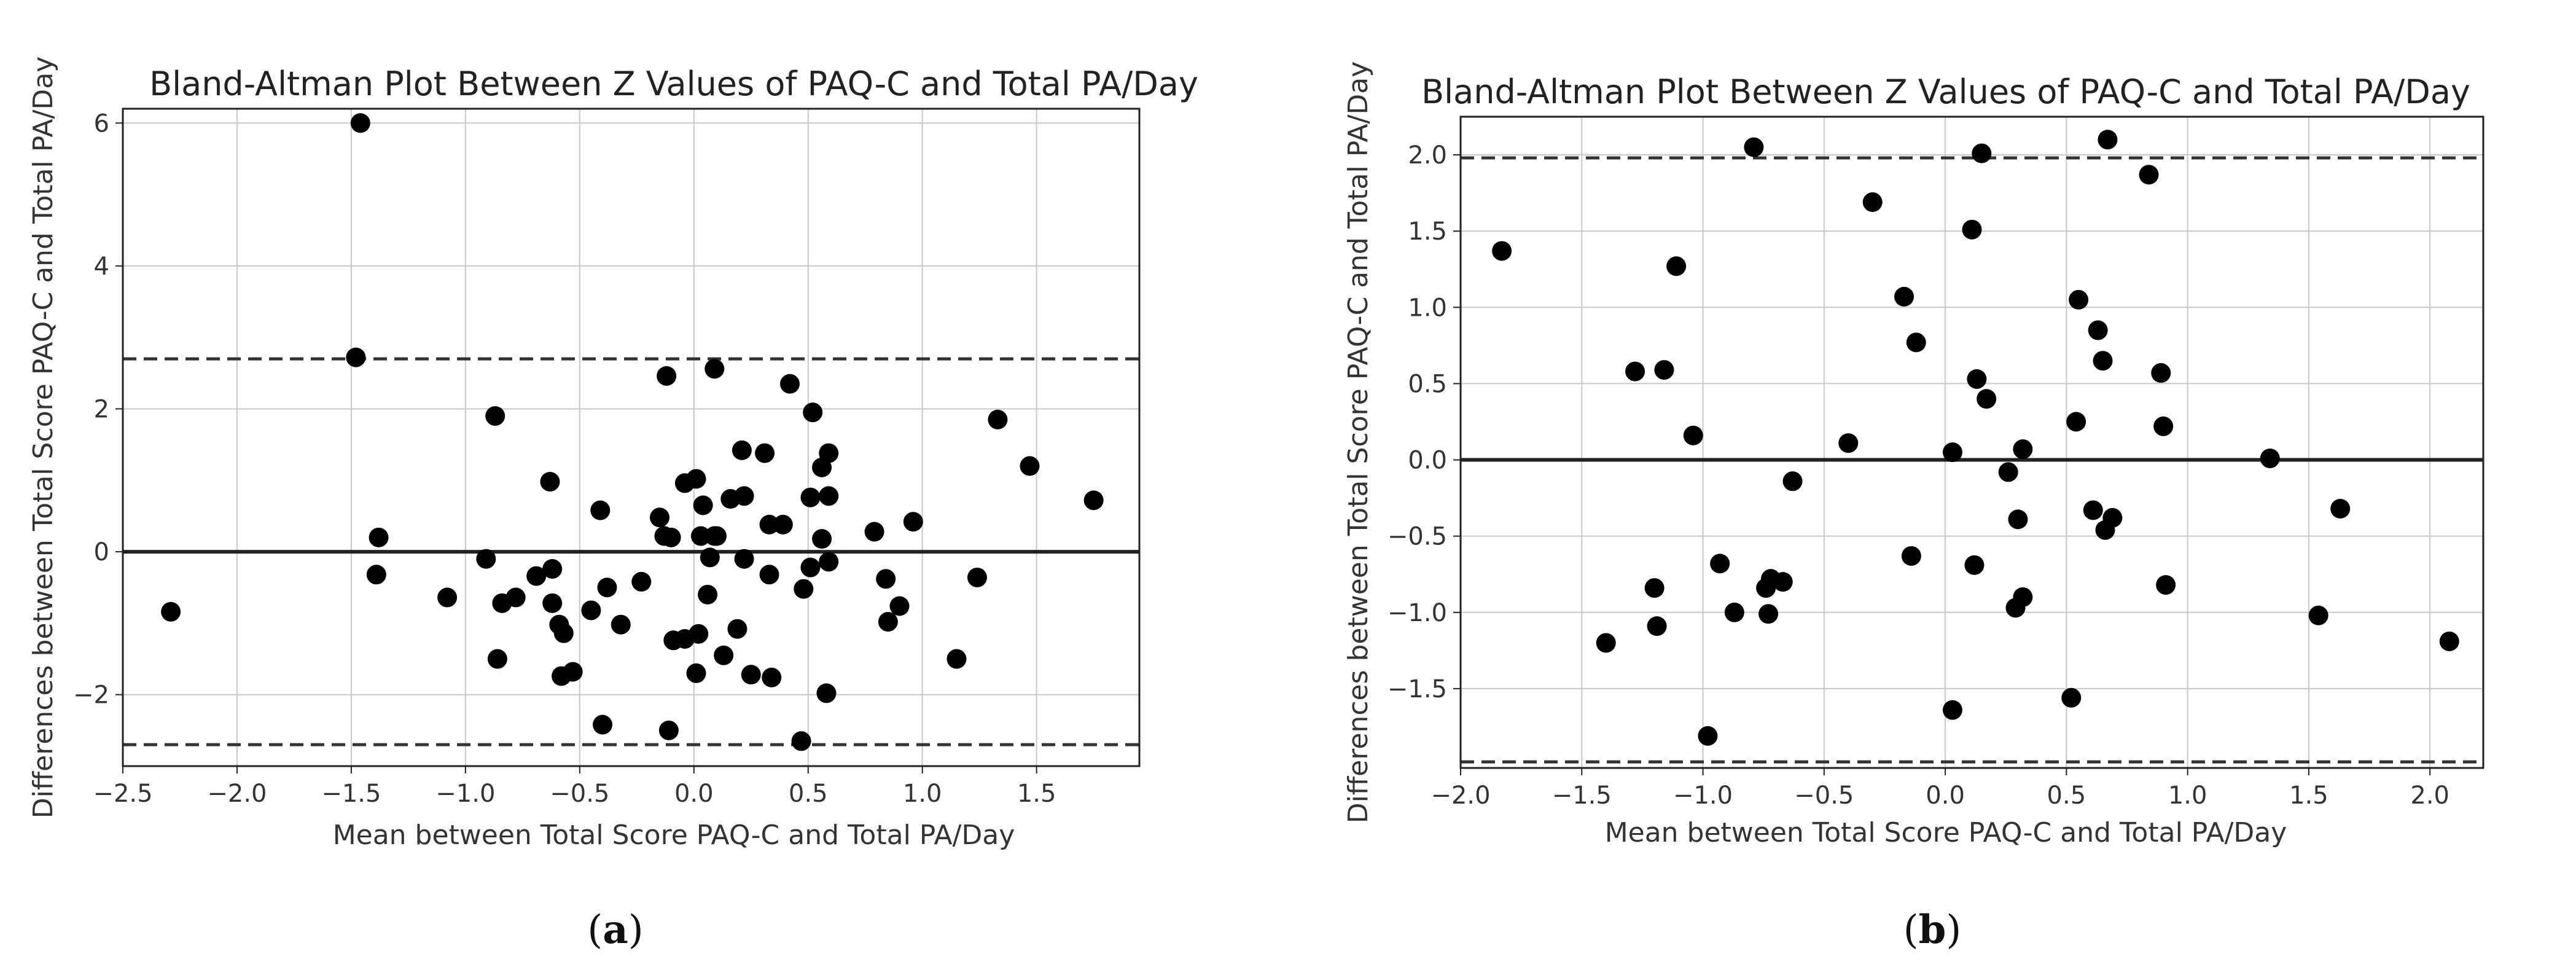 This screenshot has width=2576, height=967. I want to click on y-tick-label: −2, so click(91, 695).